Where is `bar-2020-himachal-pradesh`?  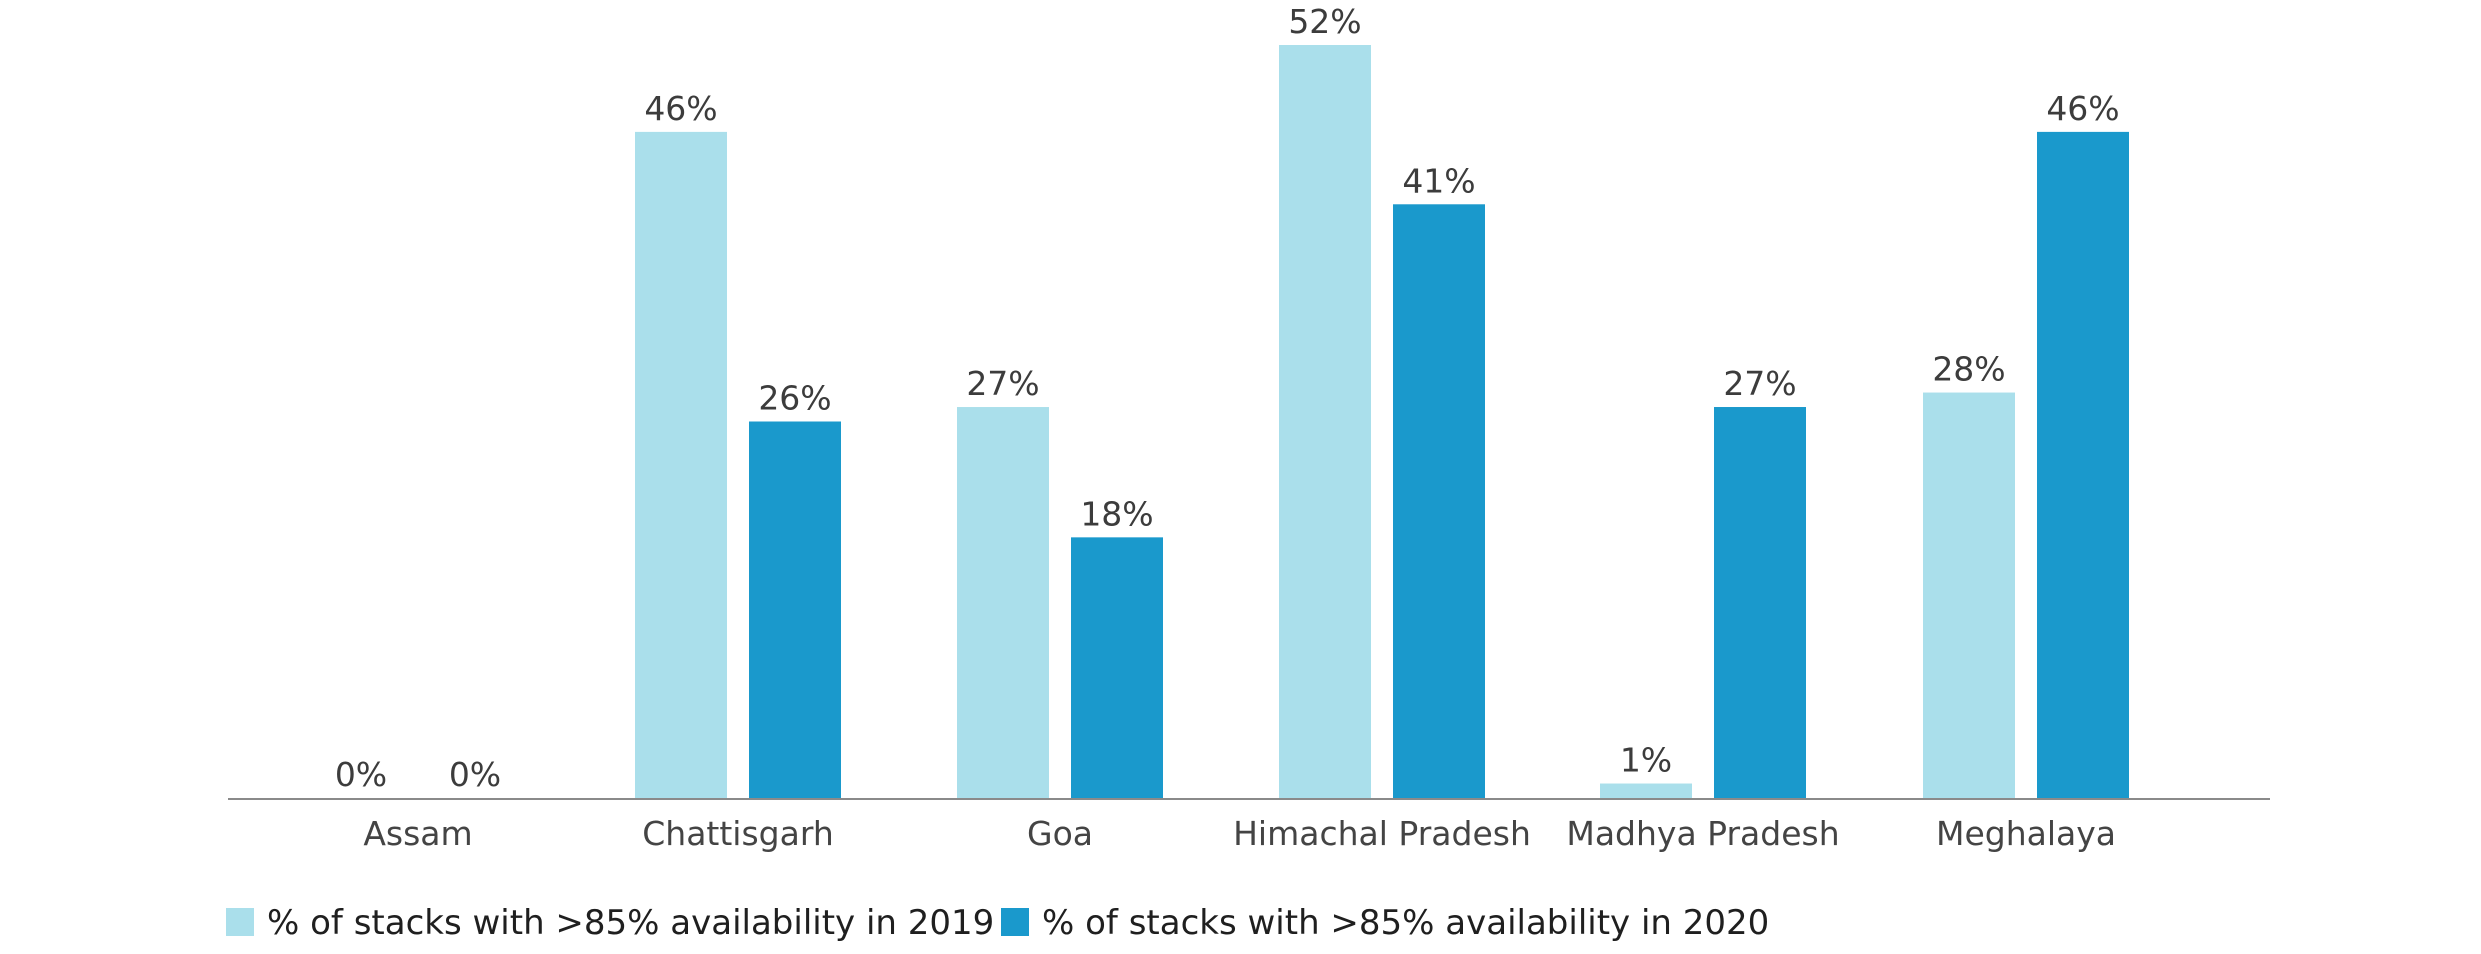
bar-2020-himachal-pradesh is located at coordinates (1439, 501).